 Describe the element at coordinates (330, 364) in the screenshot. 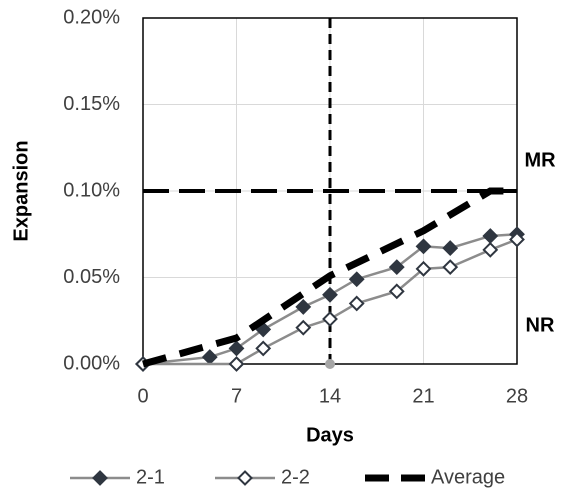

I see `reference-point` at that location.